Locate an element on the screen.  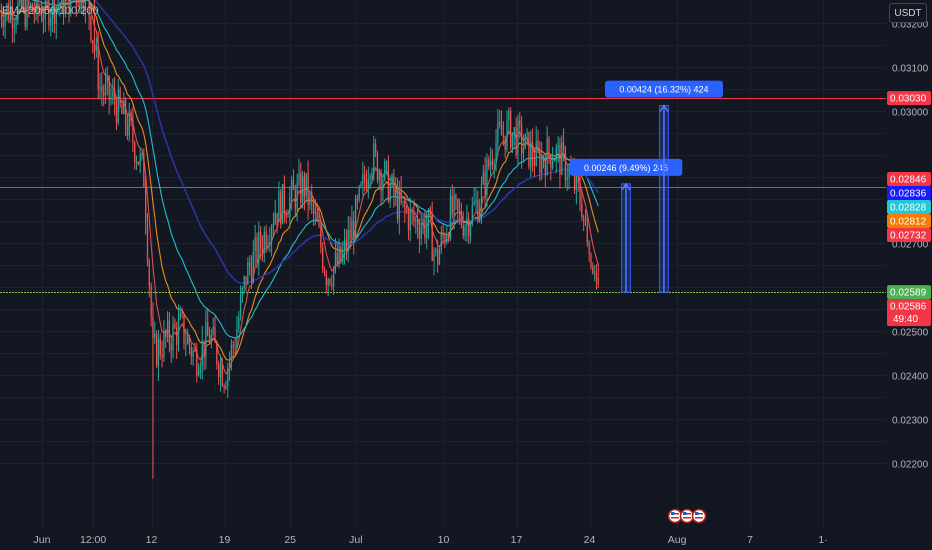
measurement-label: 0.00424 (16.32%) 424 is located at coordinates (663, 90).